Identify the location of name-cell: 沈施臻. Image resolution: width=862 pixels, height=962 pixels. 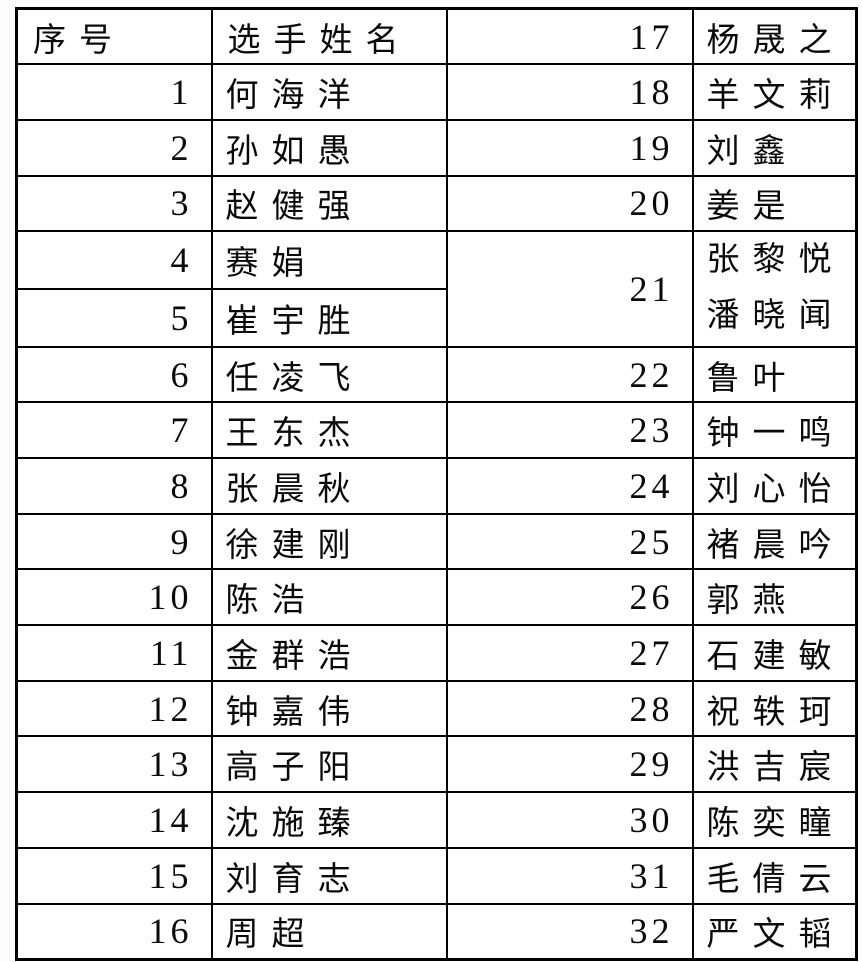
(329, 820).